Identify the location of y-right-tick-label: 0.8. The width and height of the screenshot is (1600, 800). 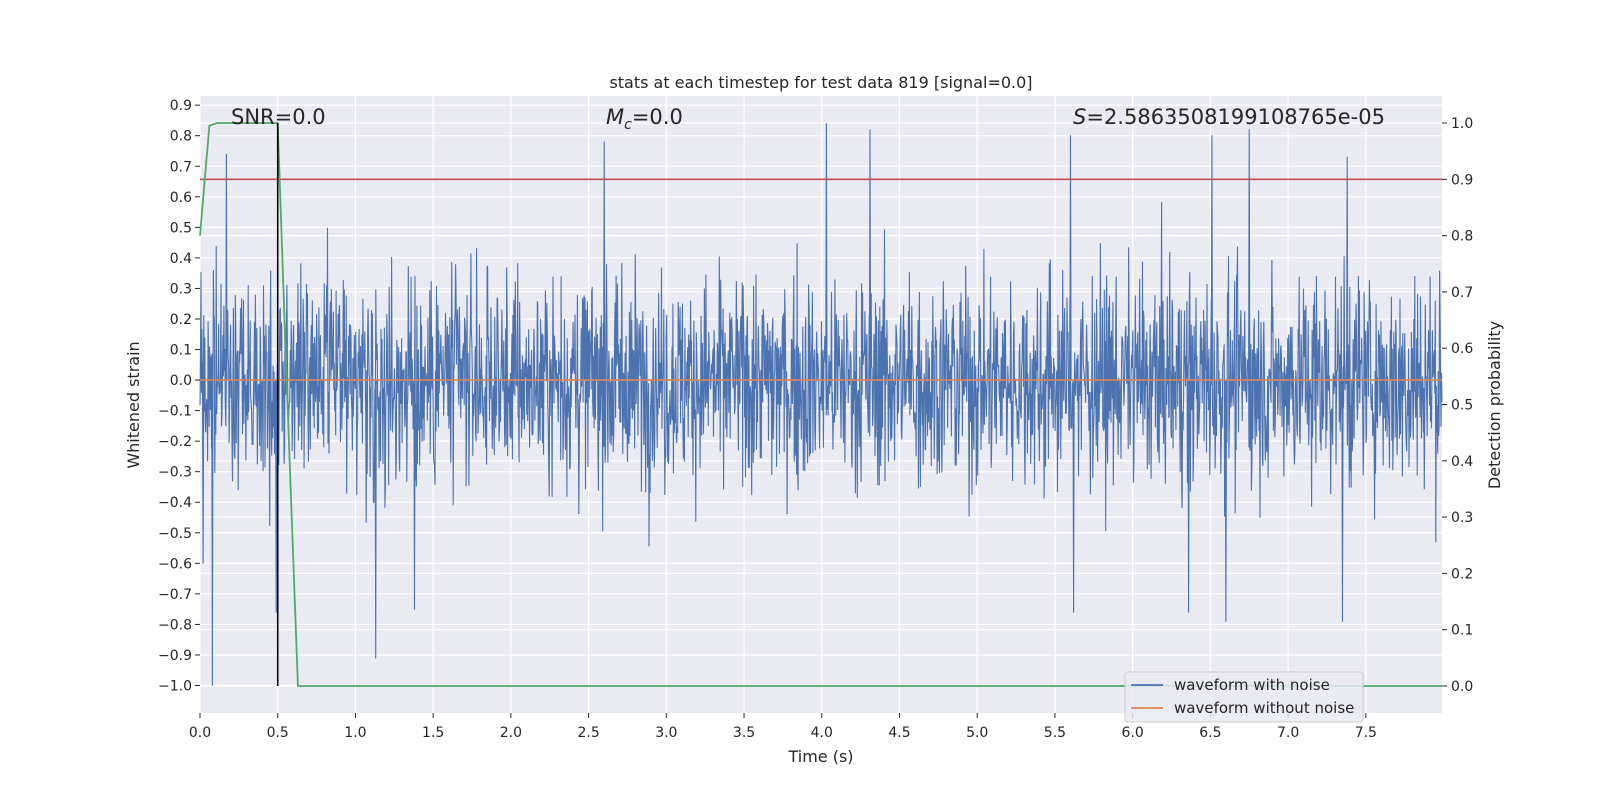
(1462, 237).